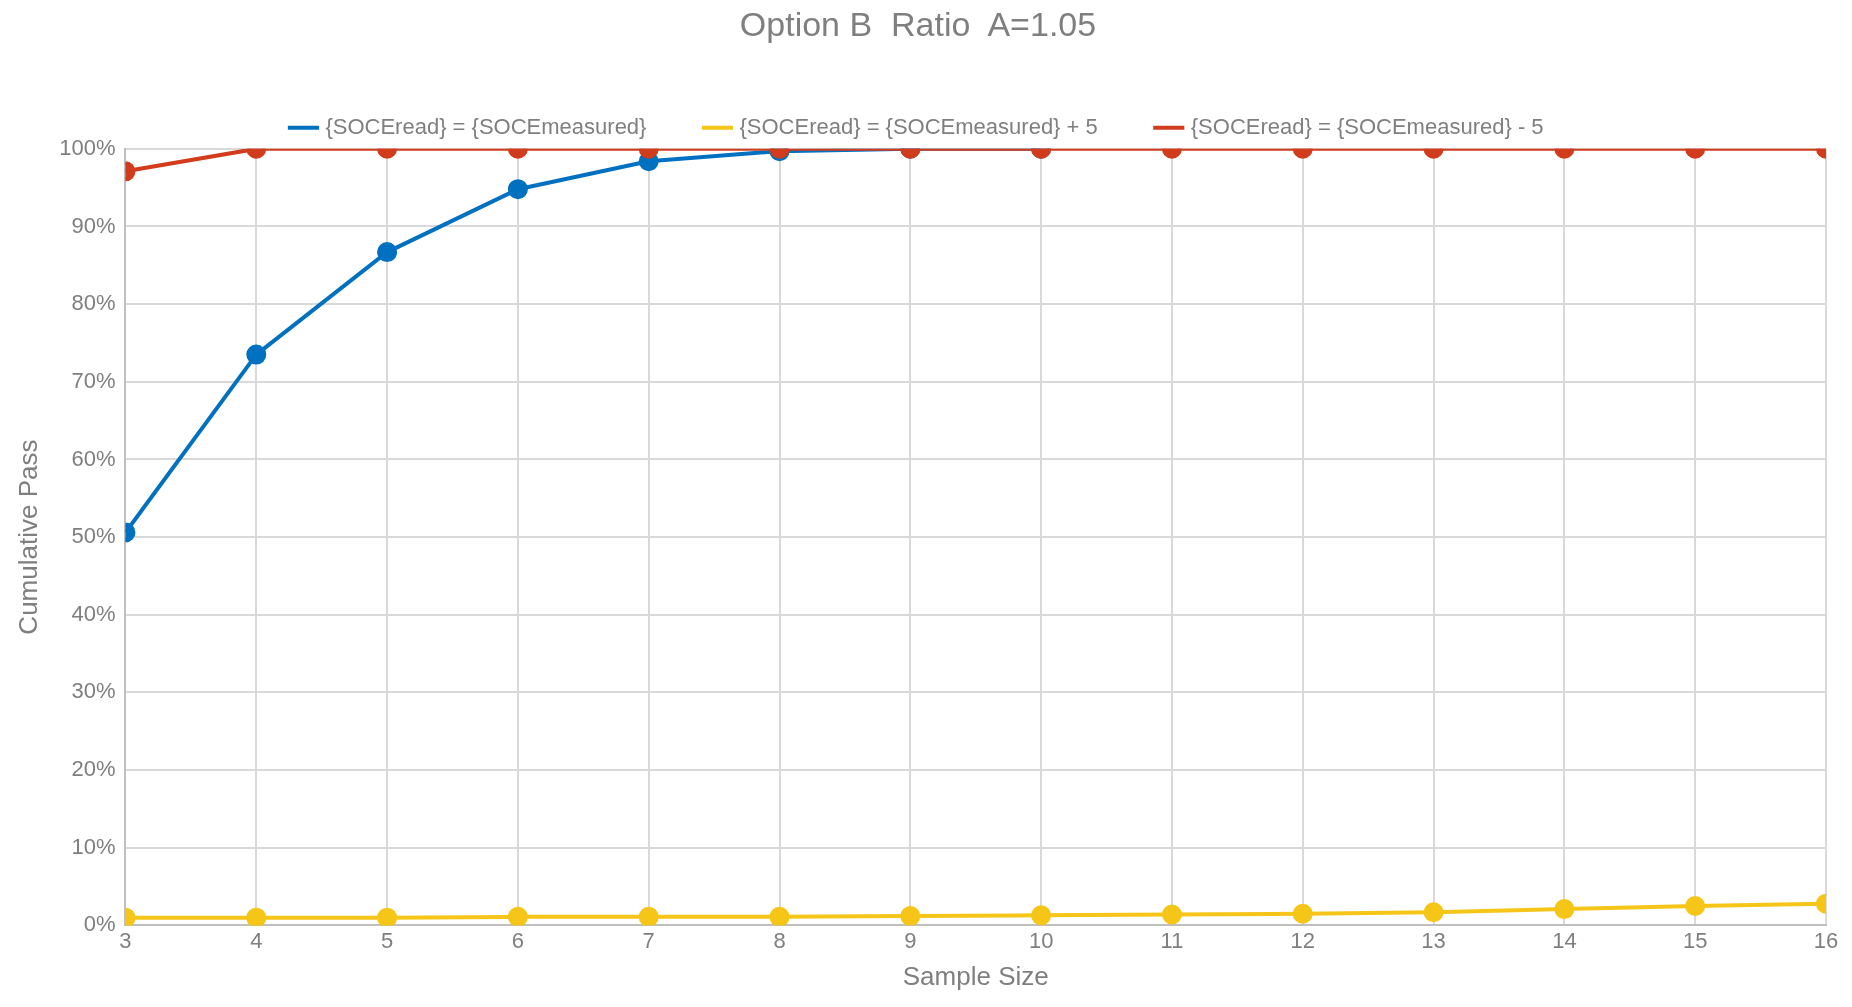  What do you see at coordinates (518, 940) in the screenshot?
I see `x-tick-label: 6` at bounding box center [518, 940].